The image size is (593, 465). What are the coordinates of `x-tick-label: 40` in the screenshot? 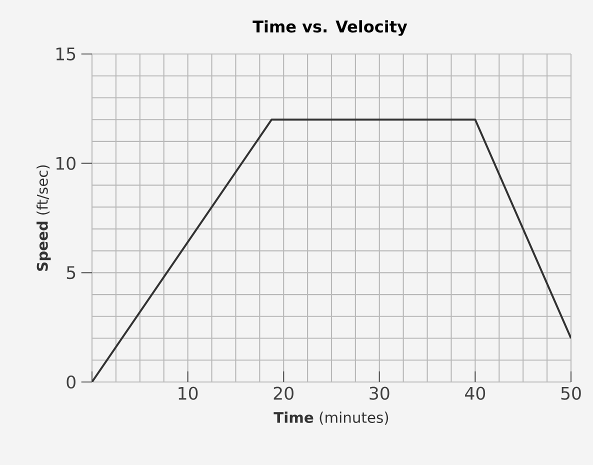 It's located at (475, 393).